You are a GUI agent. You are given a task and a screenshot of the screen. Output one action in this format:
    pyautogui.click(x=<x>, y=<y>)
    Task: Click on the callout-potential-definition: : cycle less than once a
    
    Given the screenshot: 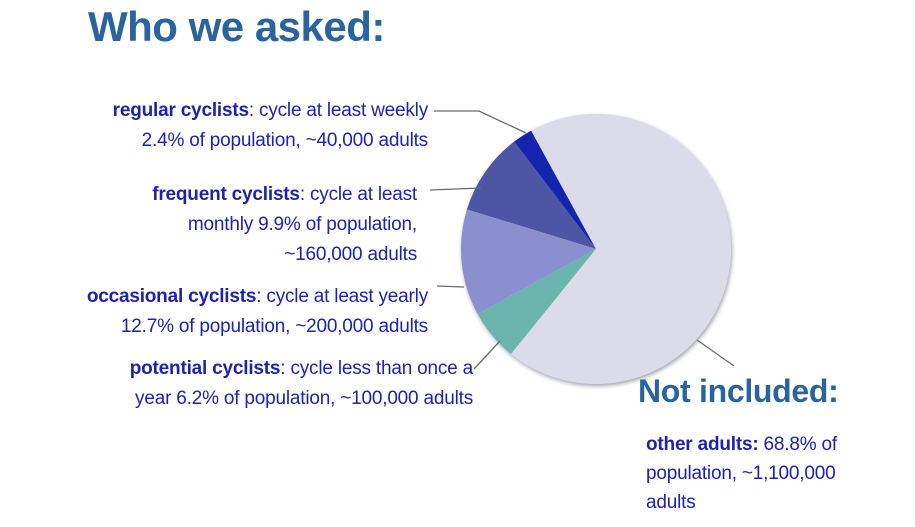 What is the action you would take?
    pyautogui.click(x=376, y=368)
    